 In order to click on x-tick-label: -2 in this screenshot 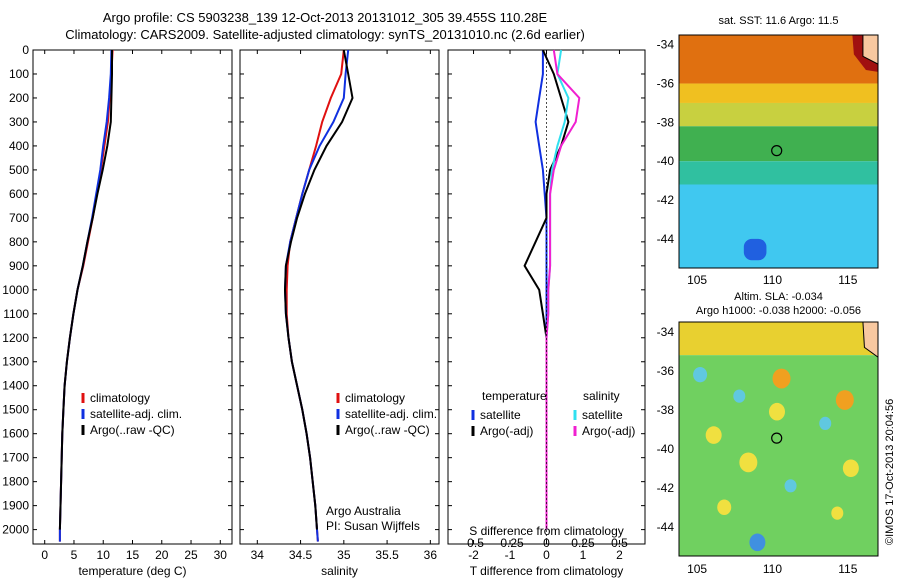, I will do `click(473, 555)`.